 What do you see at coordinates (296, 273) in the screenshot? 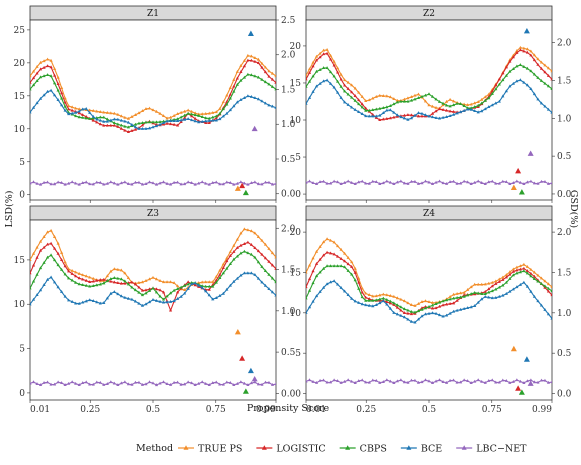
I see `y-tick-label: 15` at bounding box center [296, 273].